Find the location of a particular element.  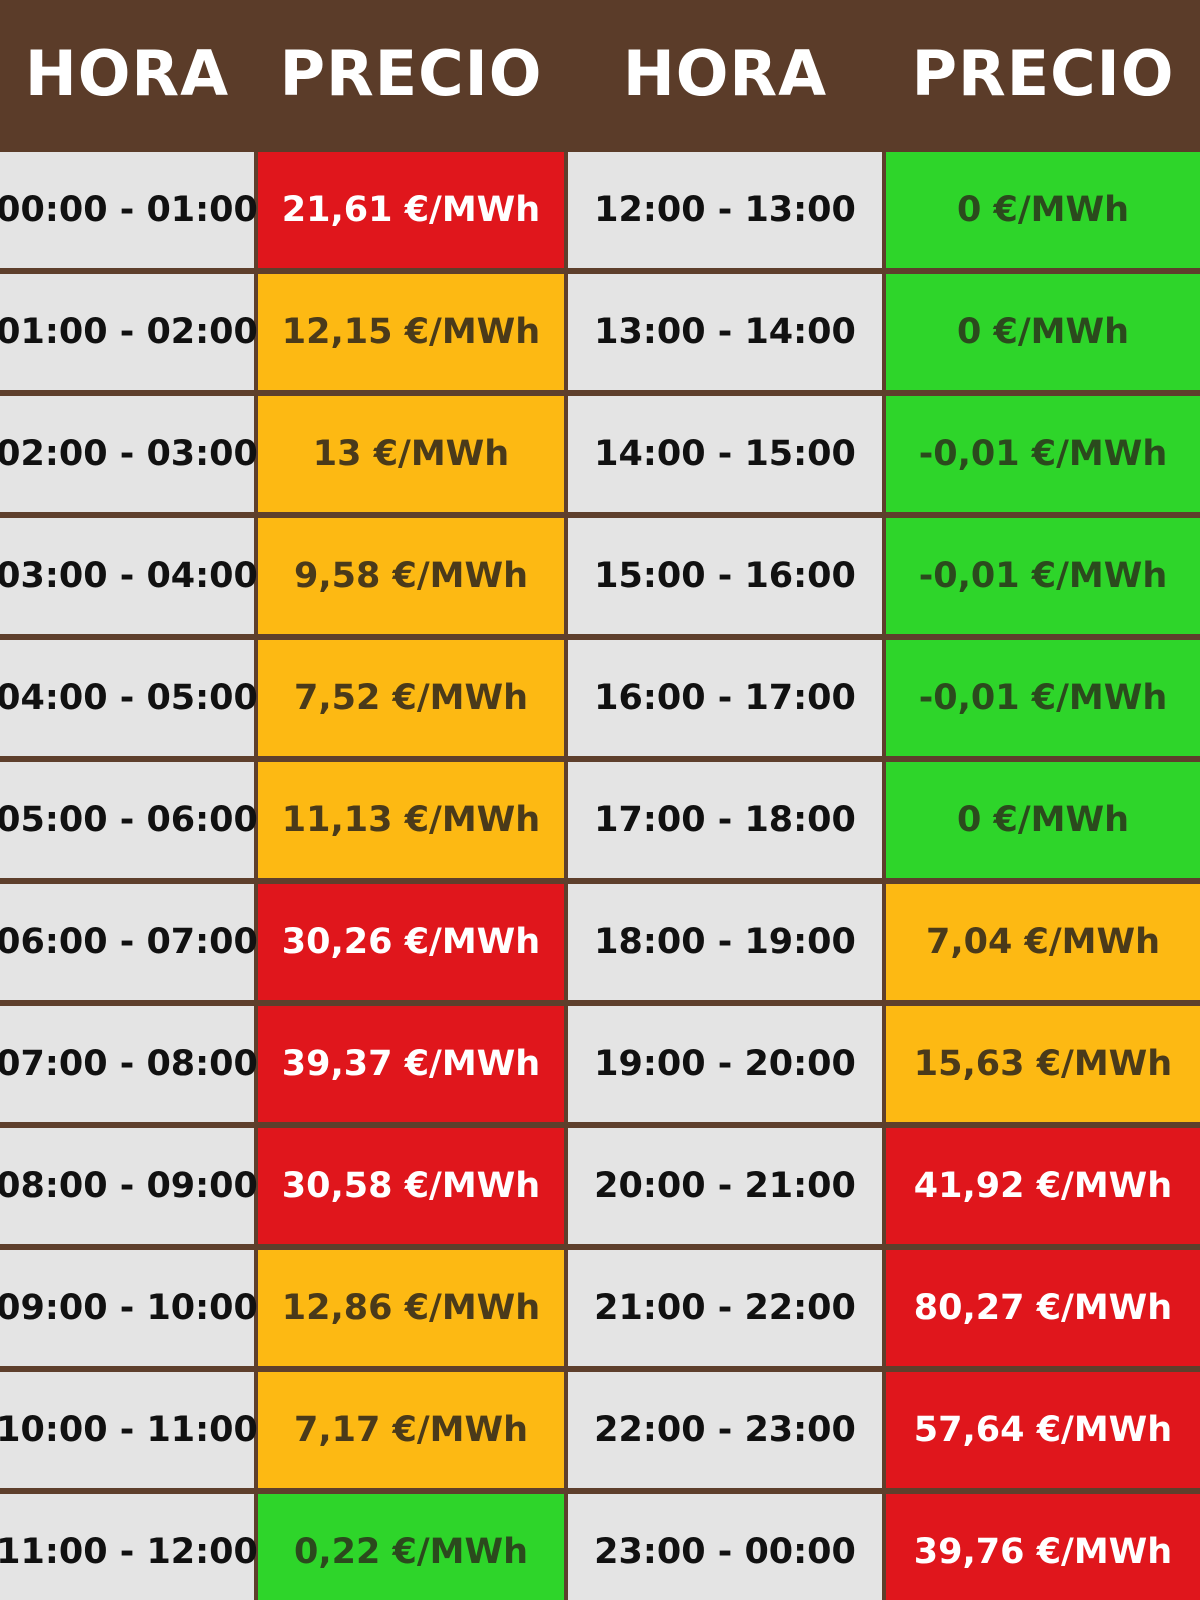

price-cell: 41,92 €/MWh is located at coordinates (1043, 1186).